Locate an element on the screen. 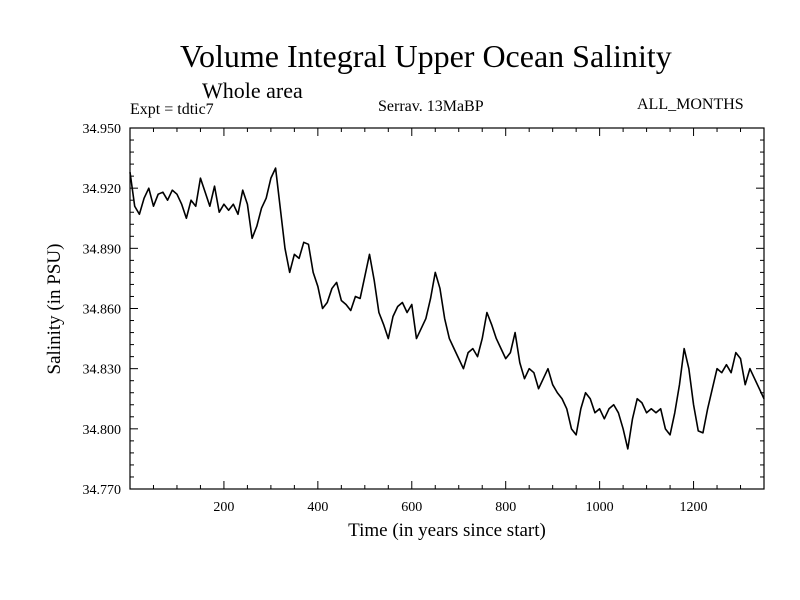 The width and height of the screenshot is (800, 600). y-tick-label: 34.920 is located at coordinates (102, 189).